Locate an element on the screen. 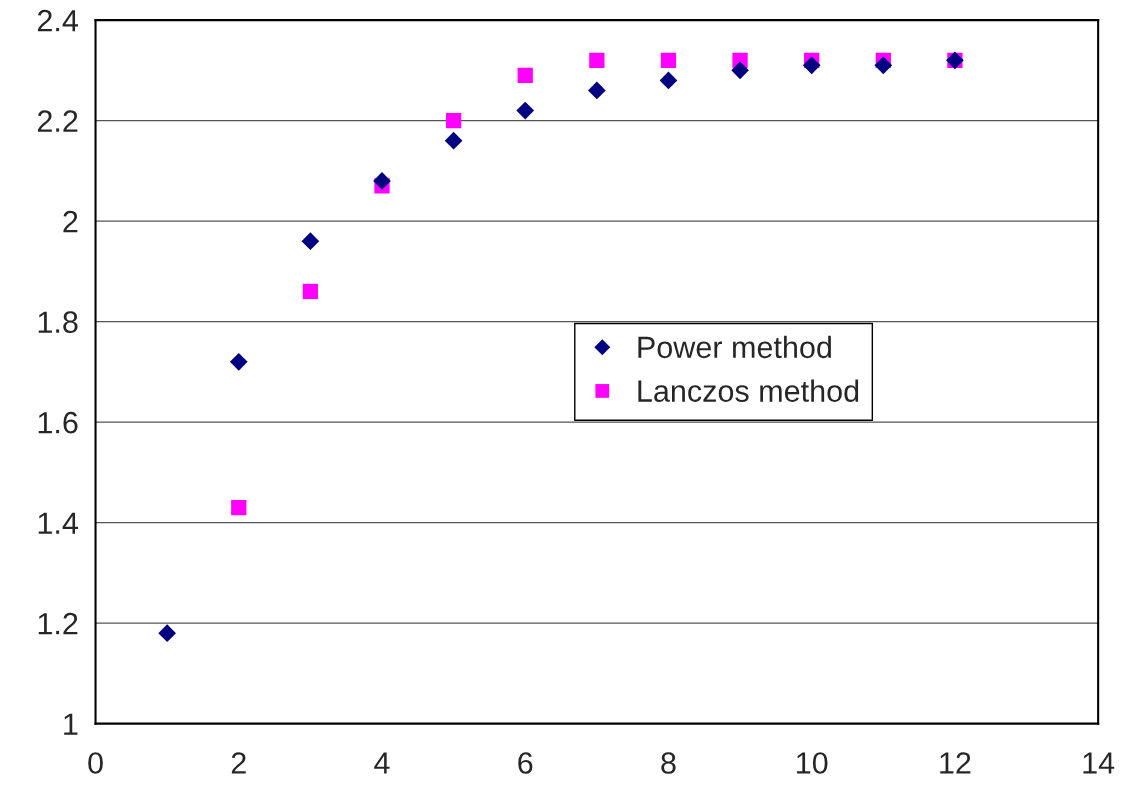 This screenshot has height=804, width=1124. y-tick-label: 1 is located at coordinates (71, 724).